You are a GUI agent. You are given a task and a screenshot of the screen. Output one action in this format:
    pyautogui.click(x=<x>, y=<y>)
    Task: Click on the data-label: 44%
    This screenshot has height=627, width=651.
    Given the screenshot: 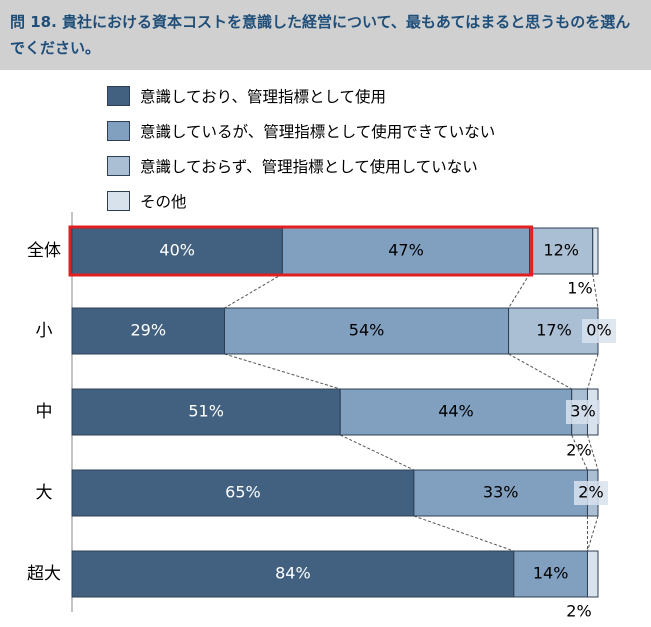 What is the action you would take?
    pyautogui.click(x=456, y=411)
    